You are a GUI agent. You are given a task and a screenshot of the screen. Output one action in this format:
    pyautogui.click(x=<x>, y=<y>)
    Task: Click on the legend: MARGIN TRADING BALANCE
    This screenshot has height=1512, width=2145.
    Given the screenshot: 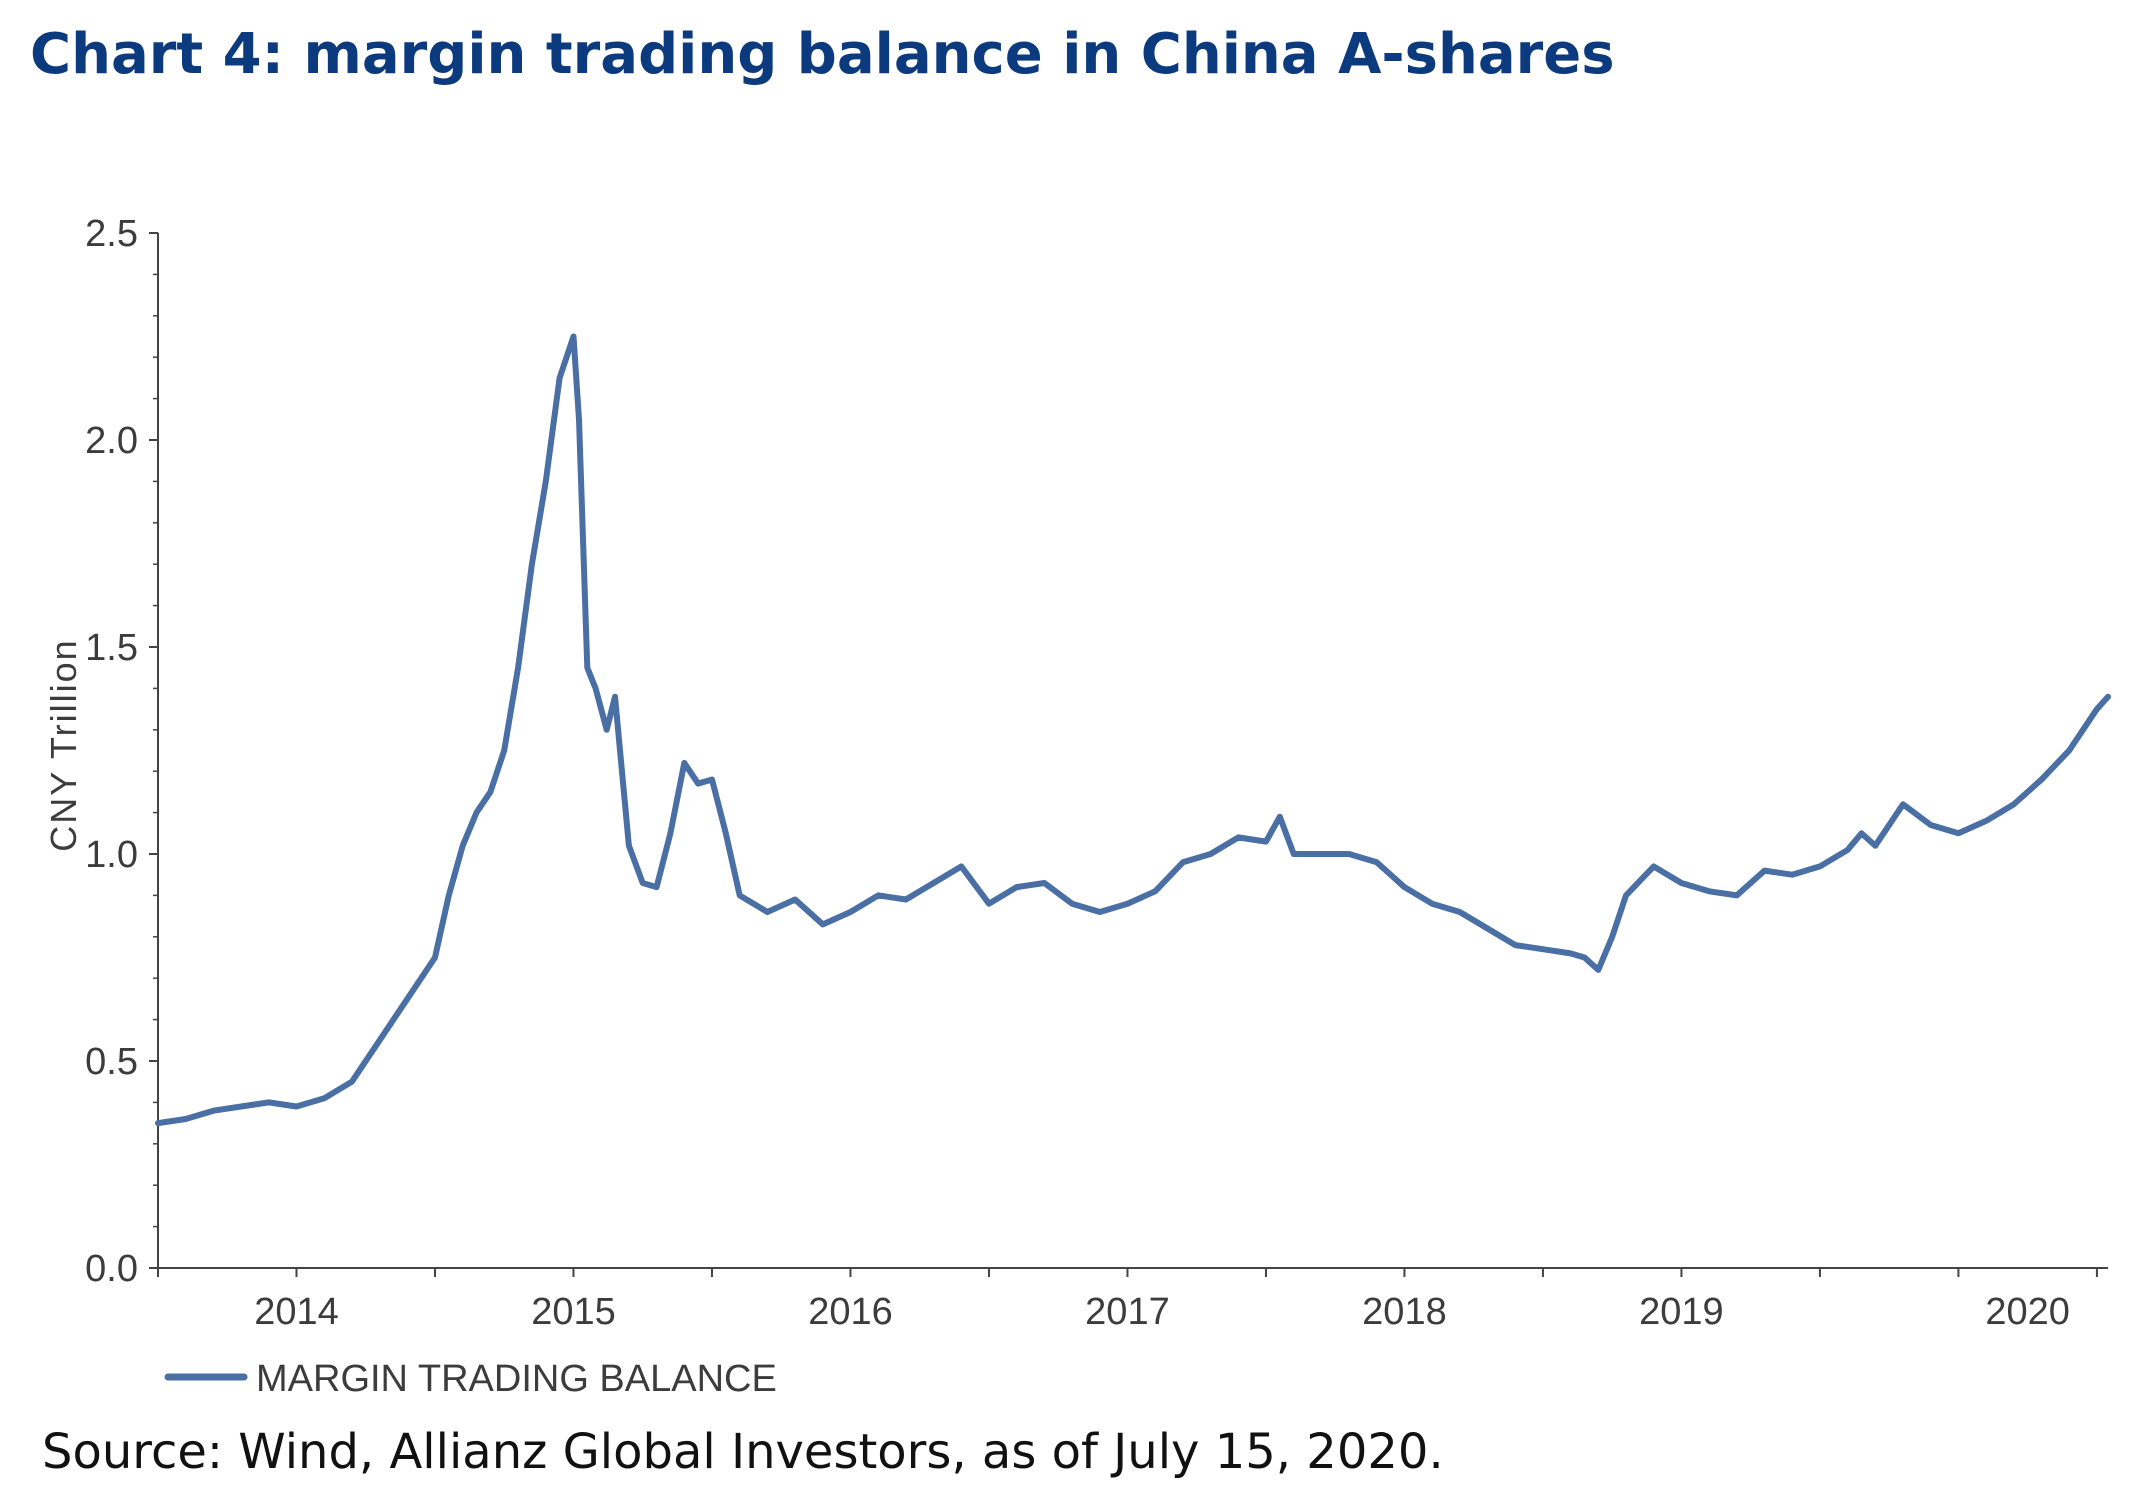 What is the action you would take?
    pyautogui.click(x=470, y=1379)
    